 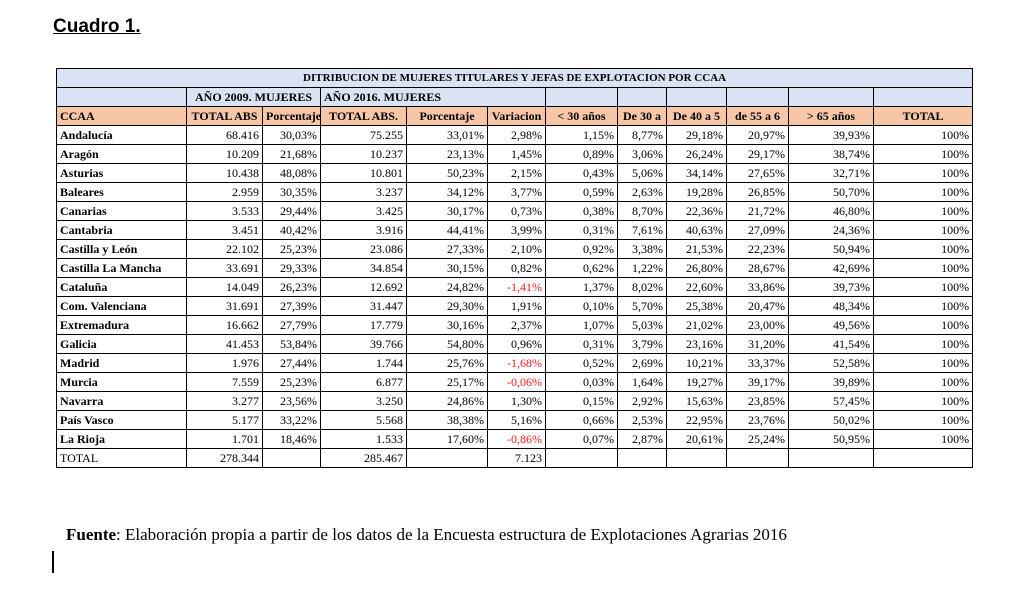 What do you see at coordinates (642, 268) in the screenshot?
I see `table-cell: 1,22%` at bounding box center [642, 268].